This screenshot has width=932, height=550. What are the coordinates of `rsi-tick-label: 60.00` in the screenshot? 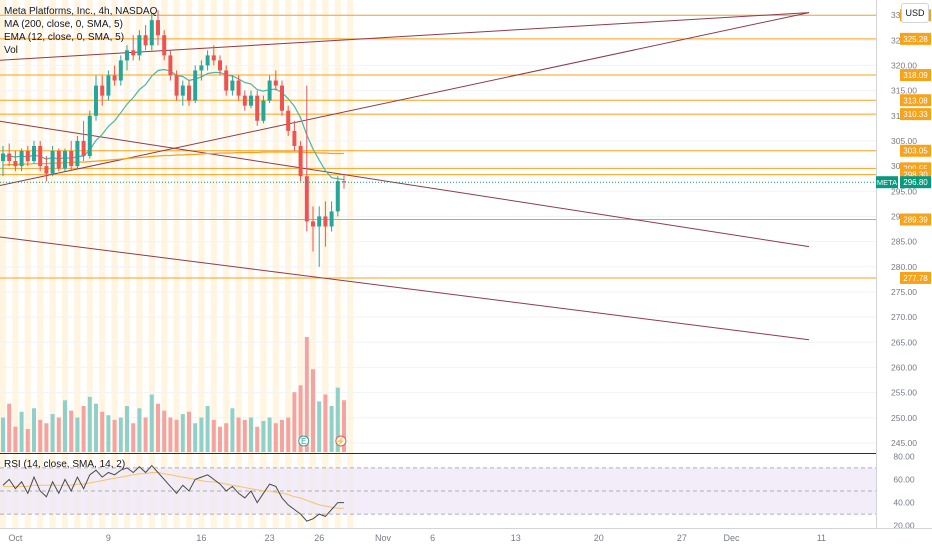 It's located at (904, 479).